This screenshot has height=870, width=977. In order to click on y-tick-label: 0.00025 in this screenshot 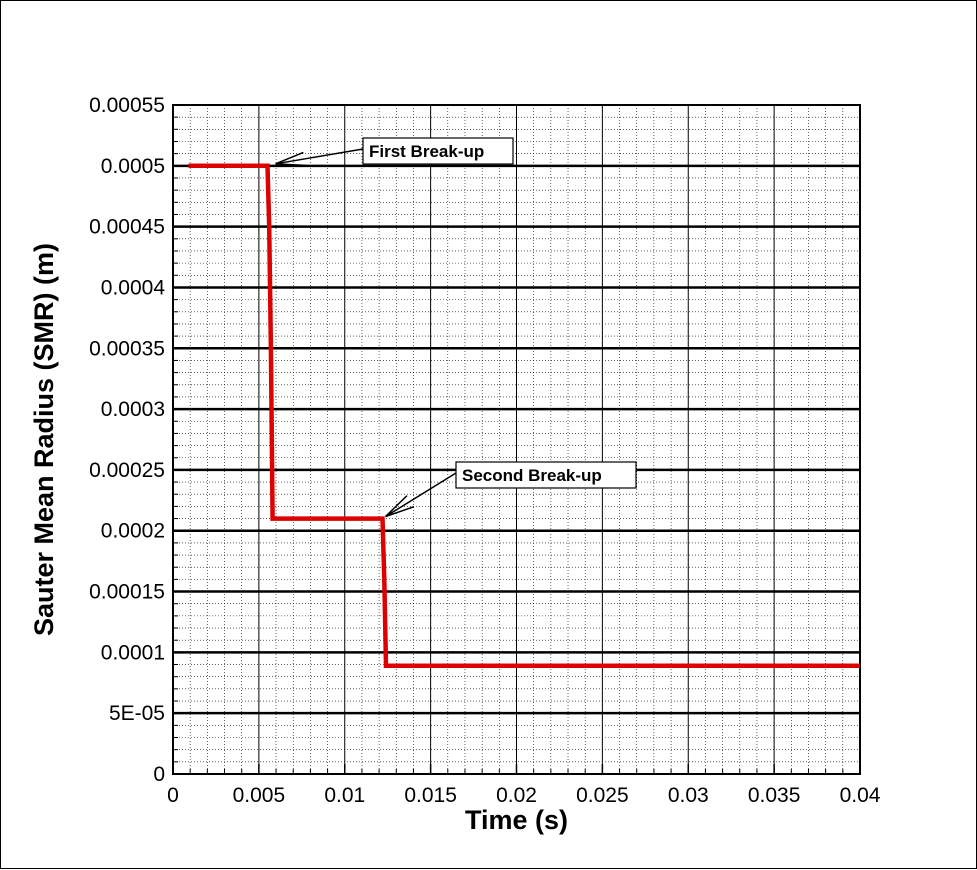, I will do `click(127, 470)`.